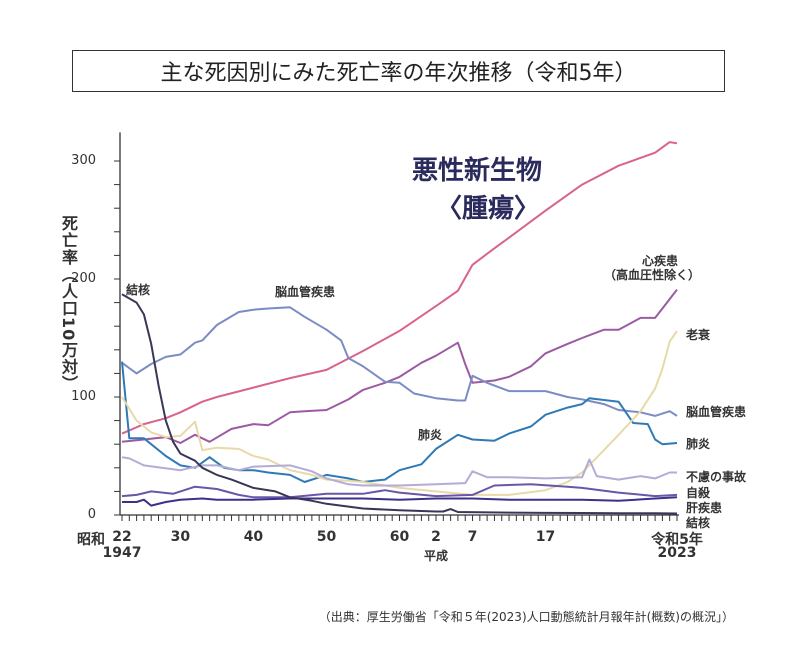 The width and height of the screenshot is (800, 659). What do you see at coordinates (652, 275) in the screenshot?
I see `label-heart-sub: （高血圧性除く）` at bounding box center [652, 275].